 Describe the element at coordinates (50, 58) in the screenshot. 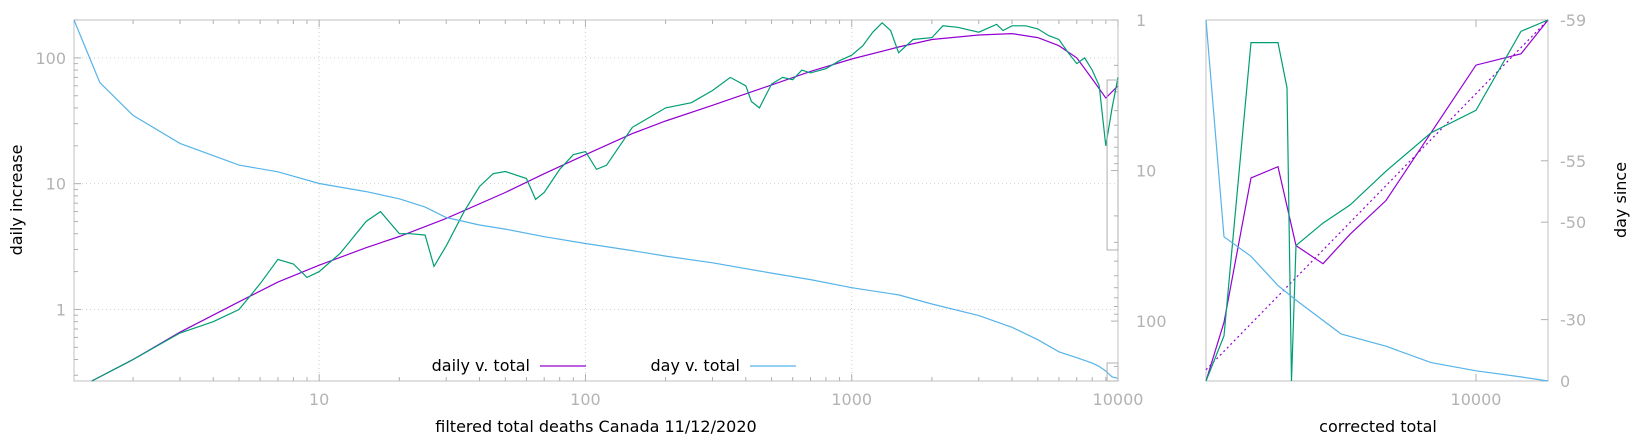

I see `main-y-tick-label: 100` at that location.